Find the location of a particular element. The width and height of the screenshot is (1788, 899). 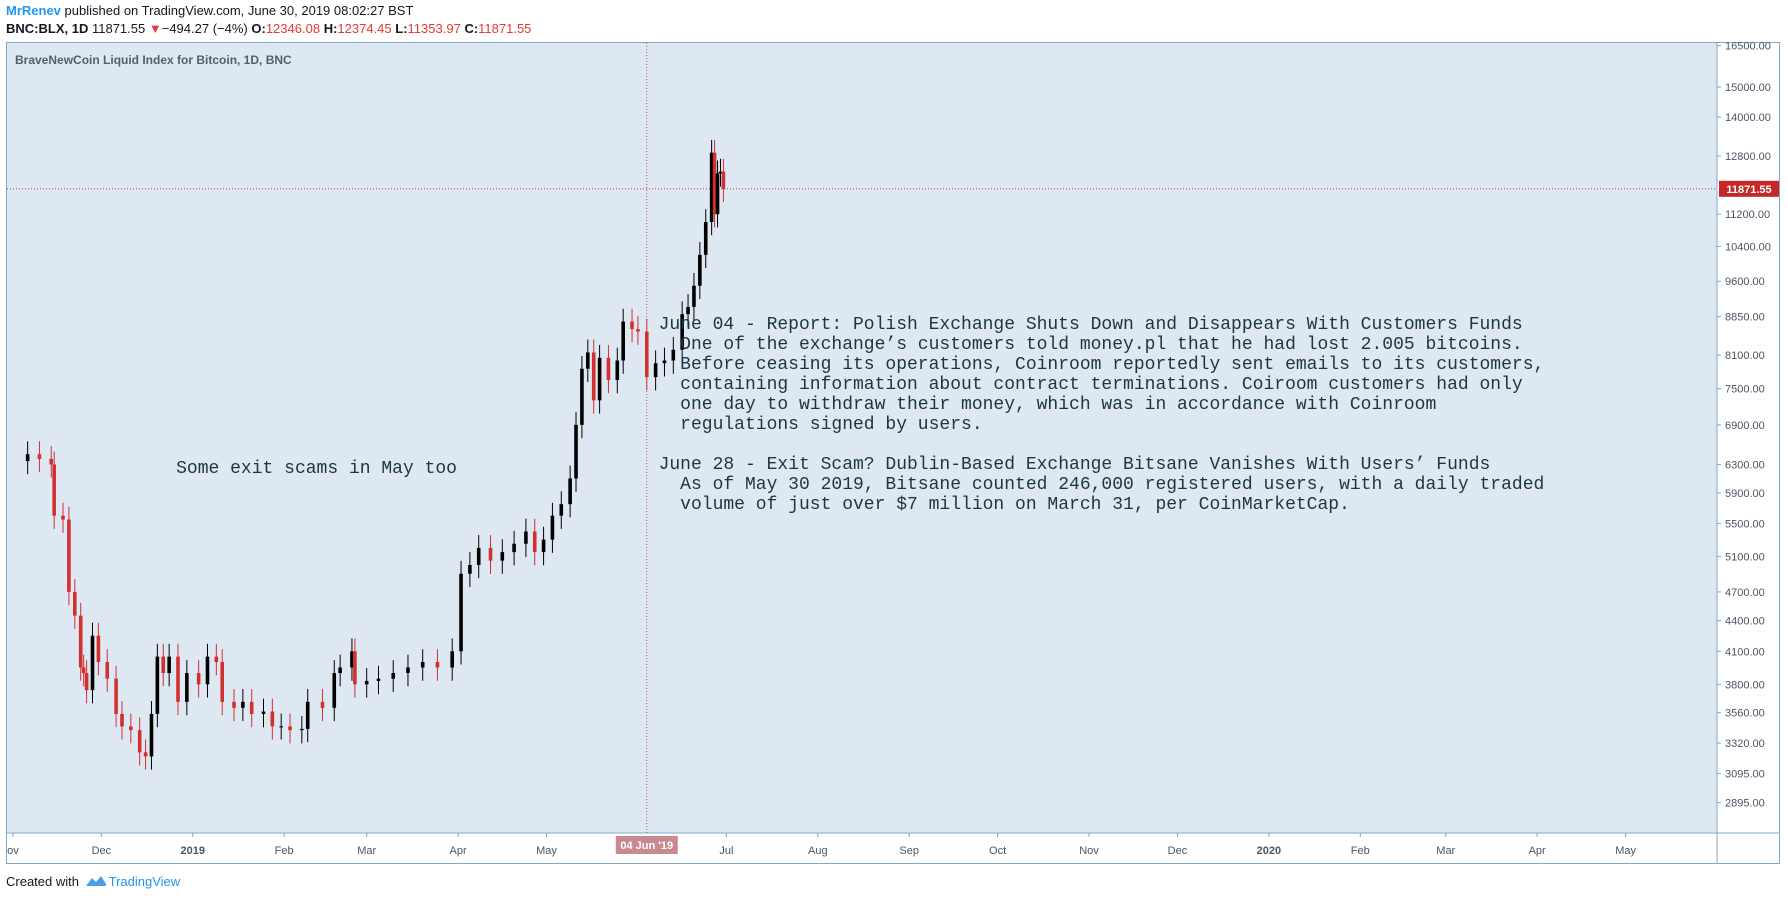

low-label: L: is located at coordinates (401, 28).